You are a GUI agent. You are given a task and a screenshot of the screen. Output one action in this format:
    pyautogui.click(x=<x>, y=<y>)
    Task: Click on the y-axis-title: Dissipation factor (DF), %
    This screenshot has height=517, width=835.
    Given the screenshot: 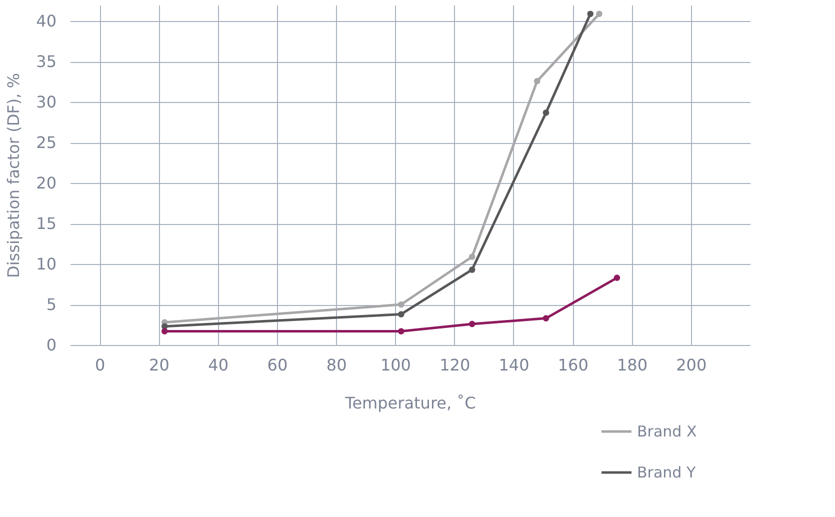 What is the action you would take?
    pyautogui.click(x=14, y=175)
    